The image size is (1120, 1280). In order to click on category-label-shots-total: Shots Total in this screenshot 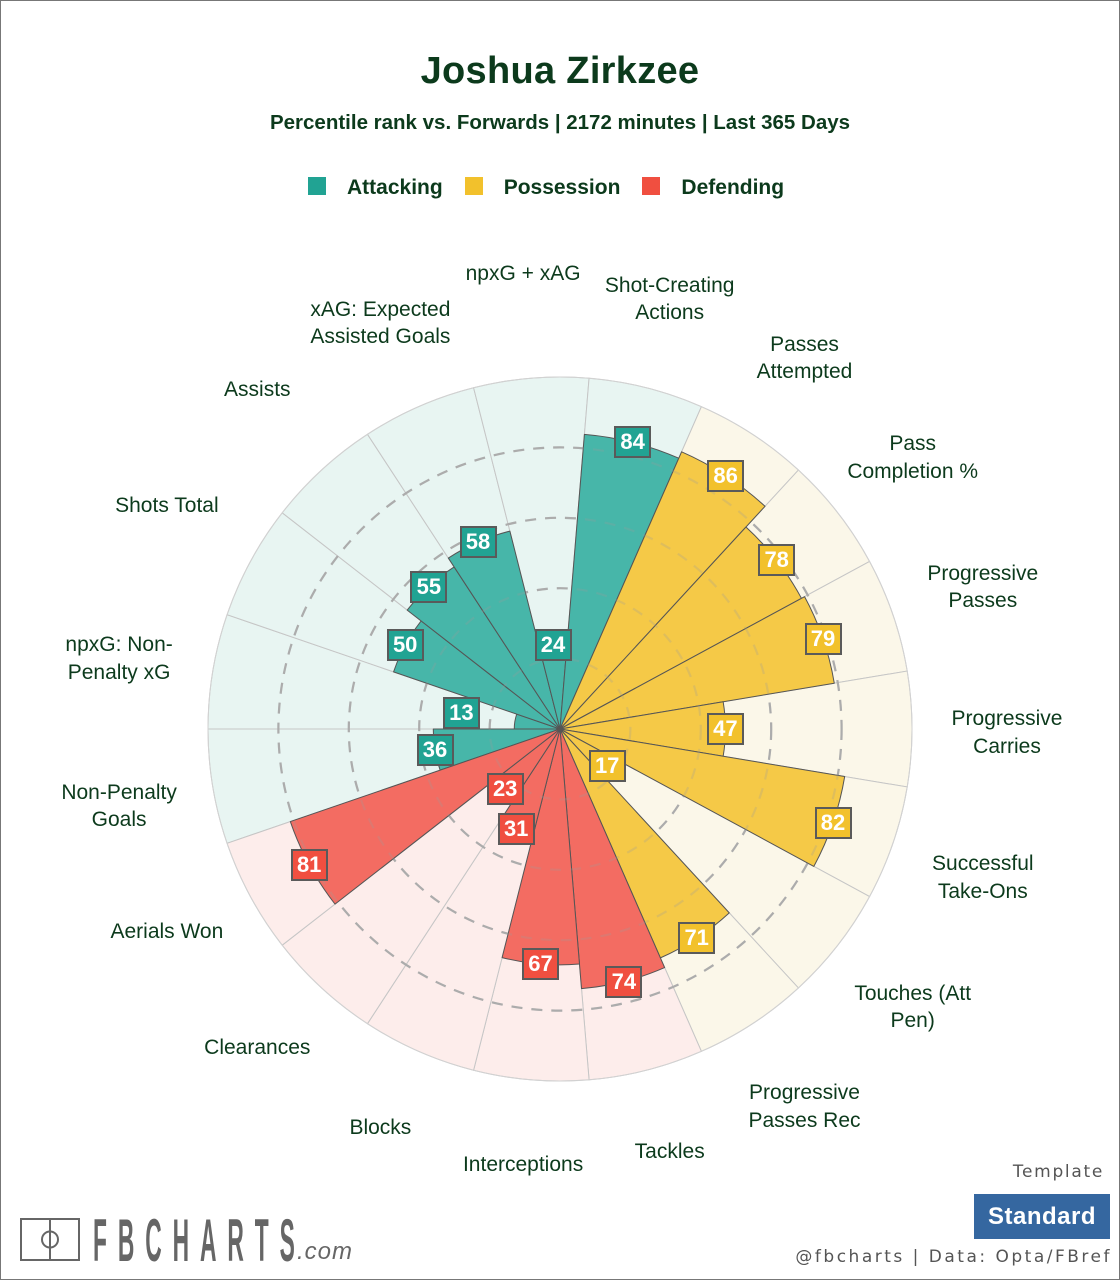, I will do `click(167, 506)`.